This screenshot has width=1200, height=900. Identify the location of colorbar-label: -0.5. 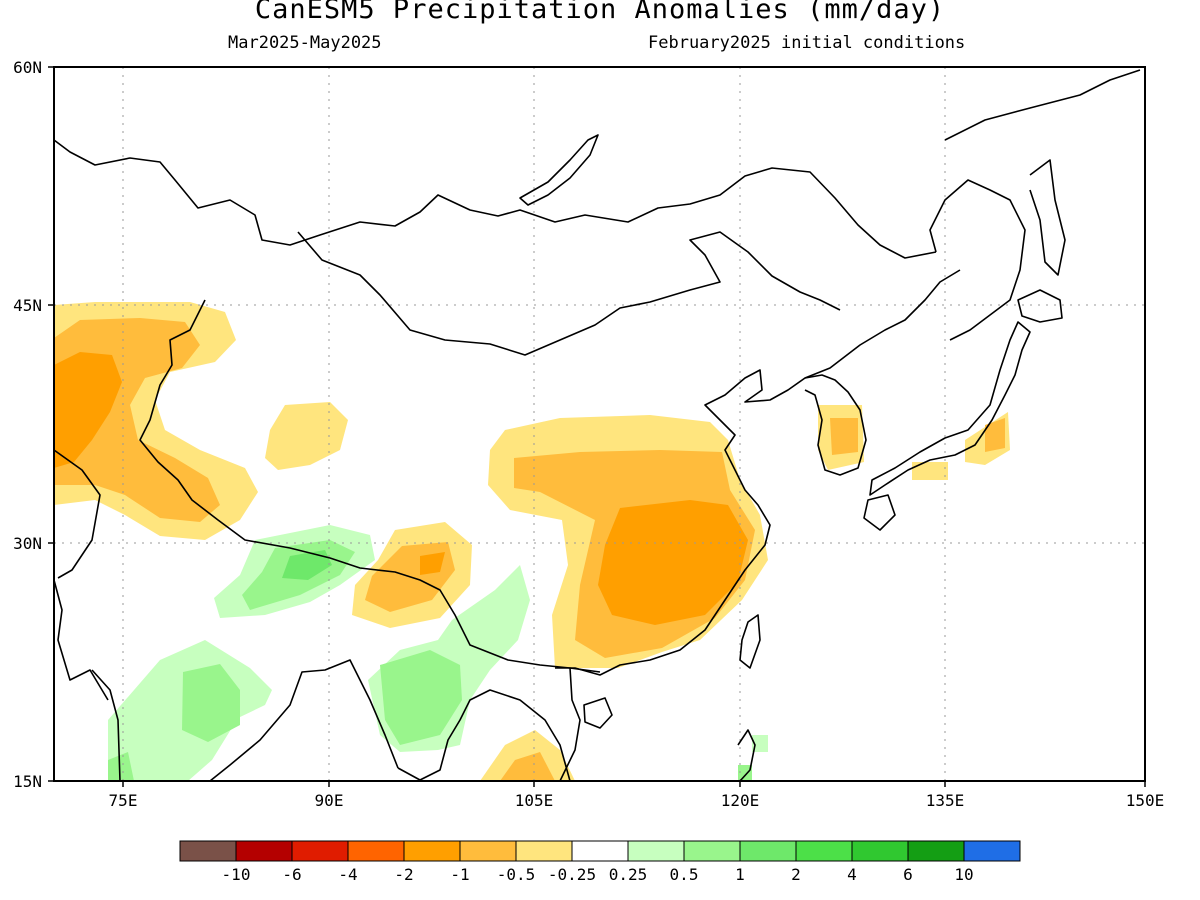
(516, 874).